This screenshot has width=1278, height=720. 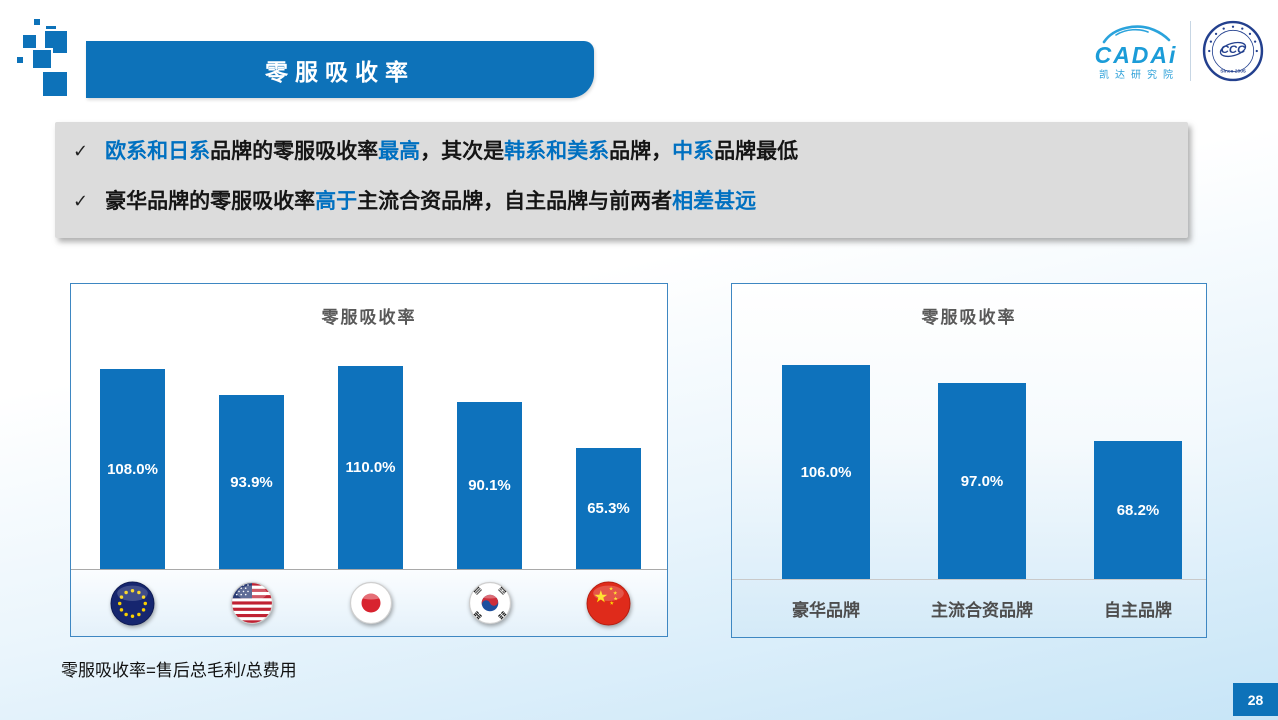 I want to click on korea-flag-icon, so click(x=489, y=603).